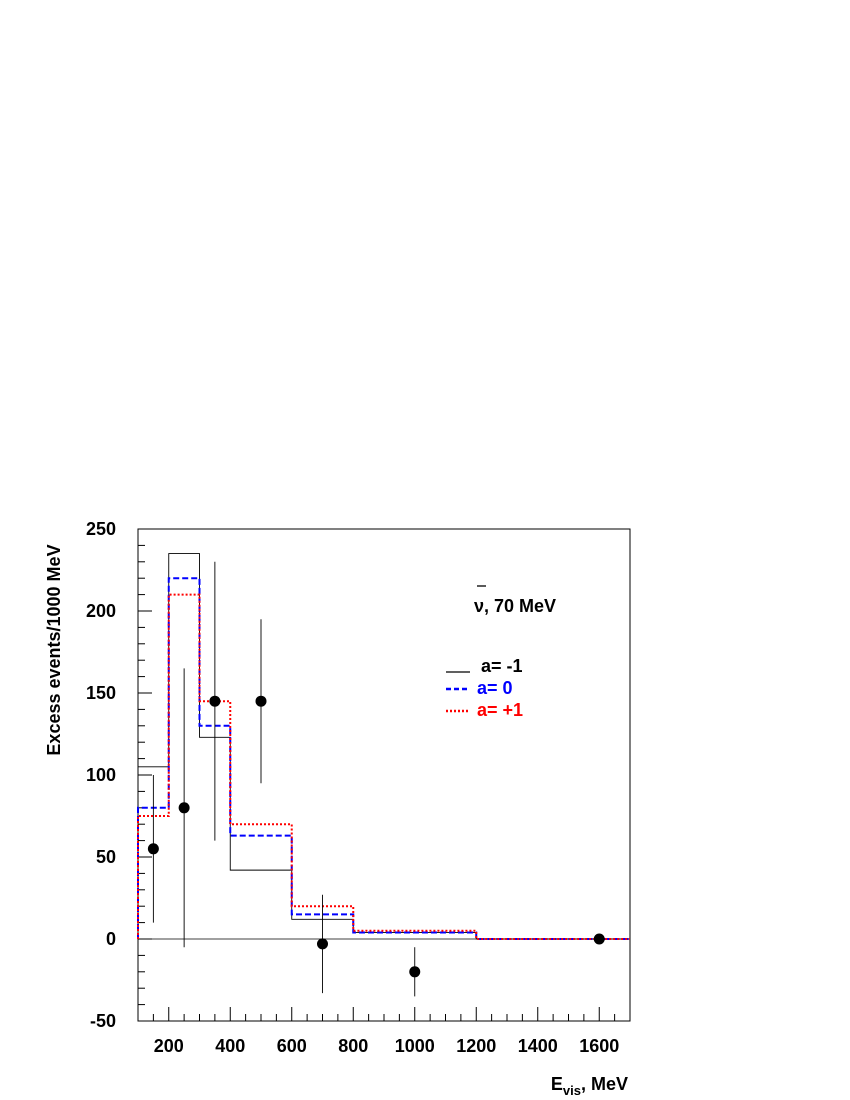  What do you see at coordinates (111, 939) in the screenshot?
I see `y-tick-label: 0` at bounding box center [111, 939].